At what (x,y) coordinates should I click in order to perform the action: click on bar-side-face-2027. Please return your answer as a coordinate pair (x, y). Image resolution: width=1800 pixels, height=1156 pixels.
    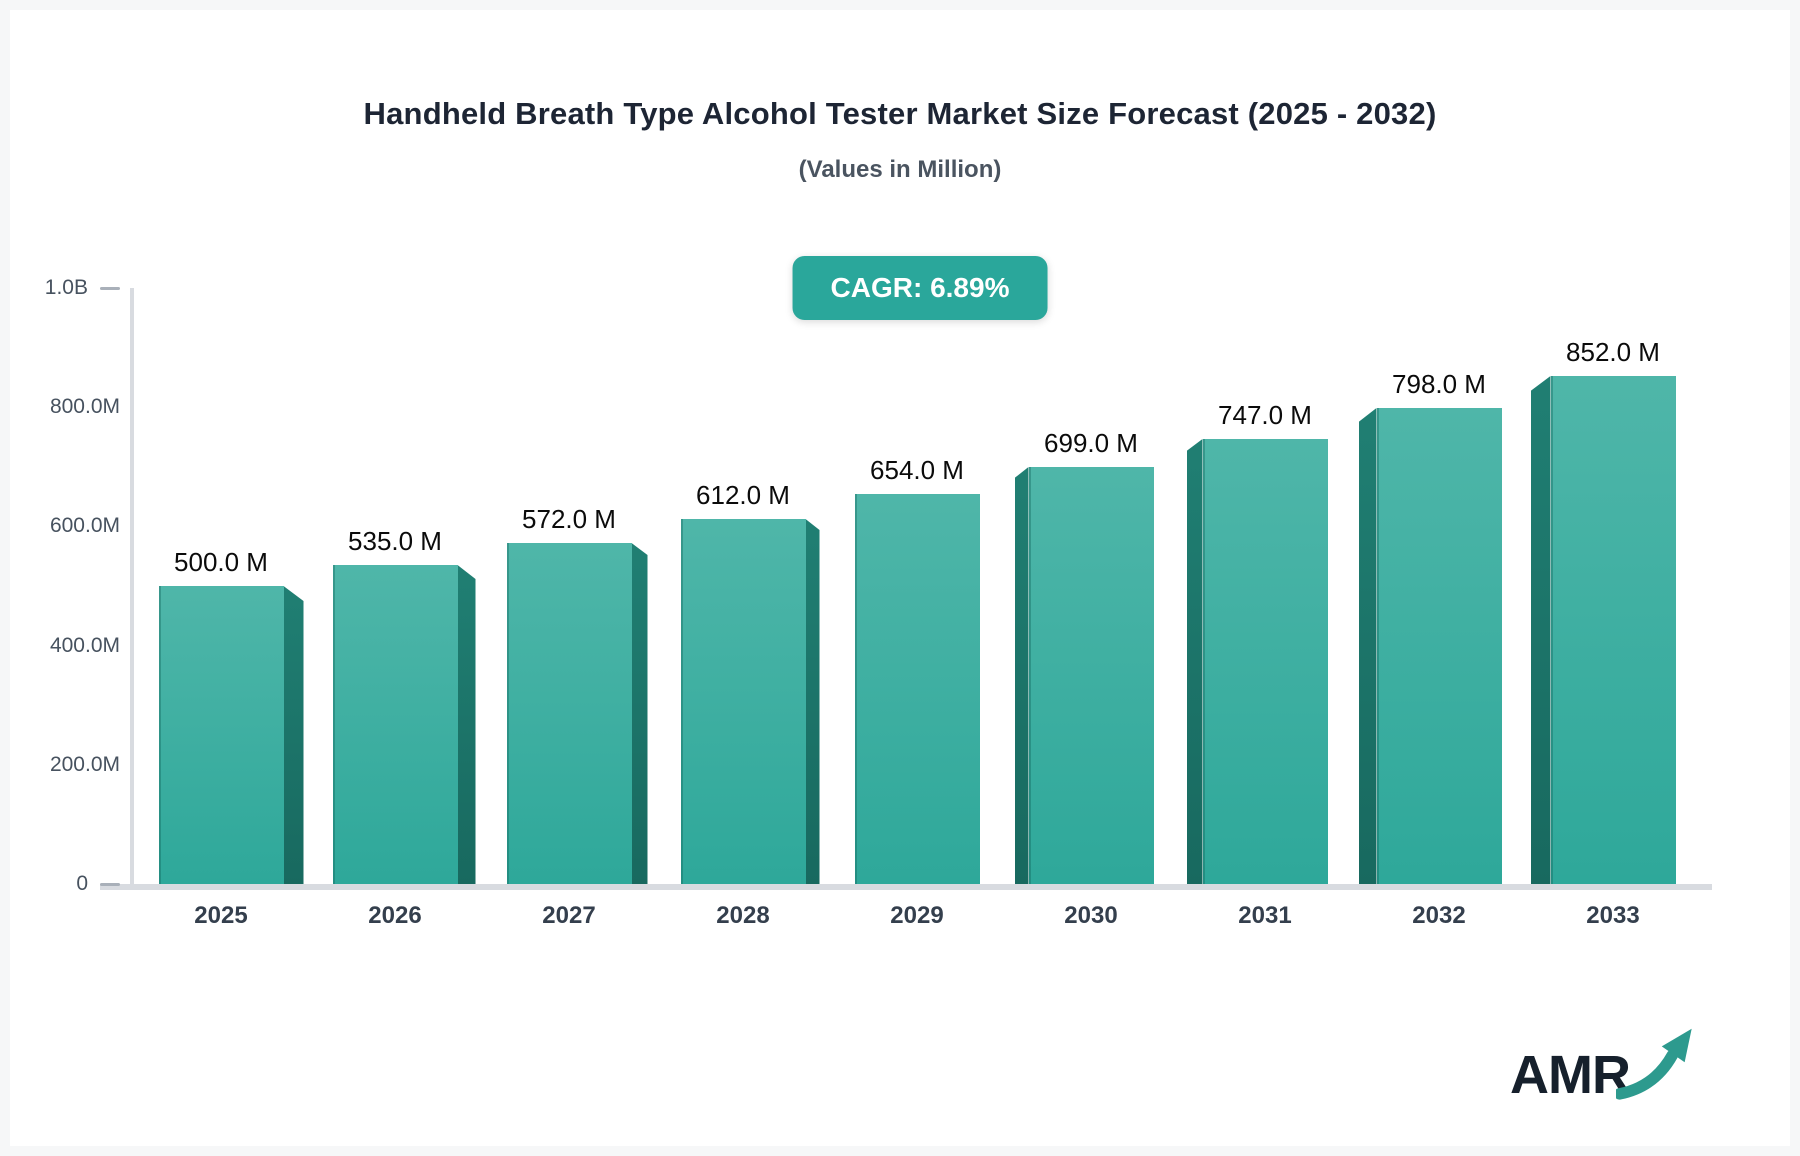
    Looking at the image, I should click on (639, 713).